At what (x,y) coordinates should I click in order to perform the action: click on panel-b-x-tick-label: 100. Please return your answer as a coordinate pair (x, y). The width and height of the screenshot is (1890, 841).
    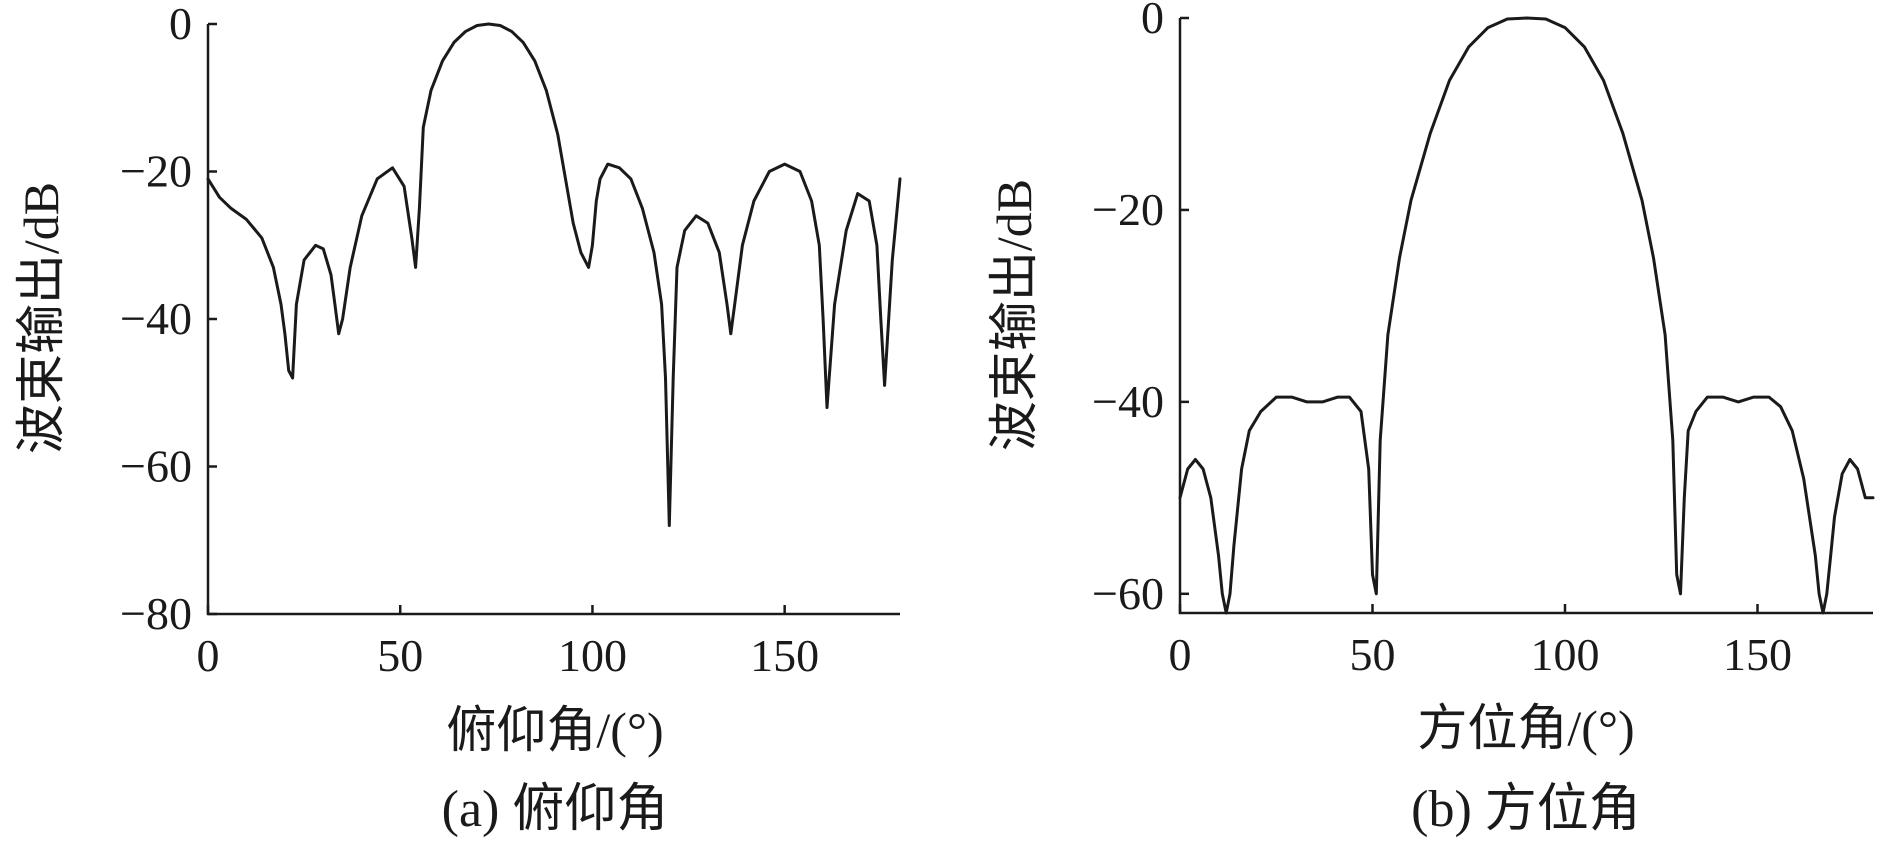
    Looking at the image, I should click on (1565, 654).